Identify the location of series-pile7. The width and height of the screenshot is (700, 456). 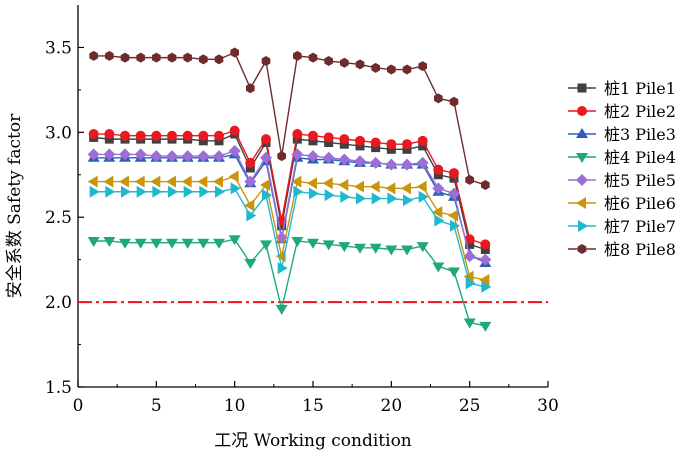
(290, 237).